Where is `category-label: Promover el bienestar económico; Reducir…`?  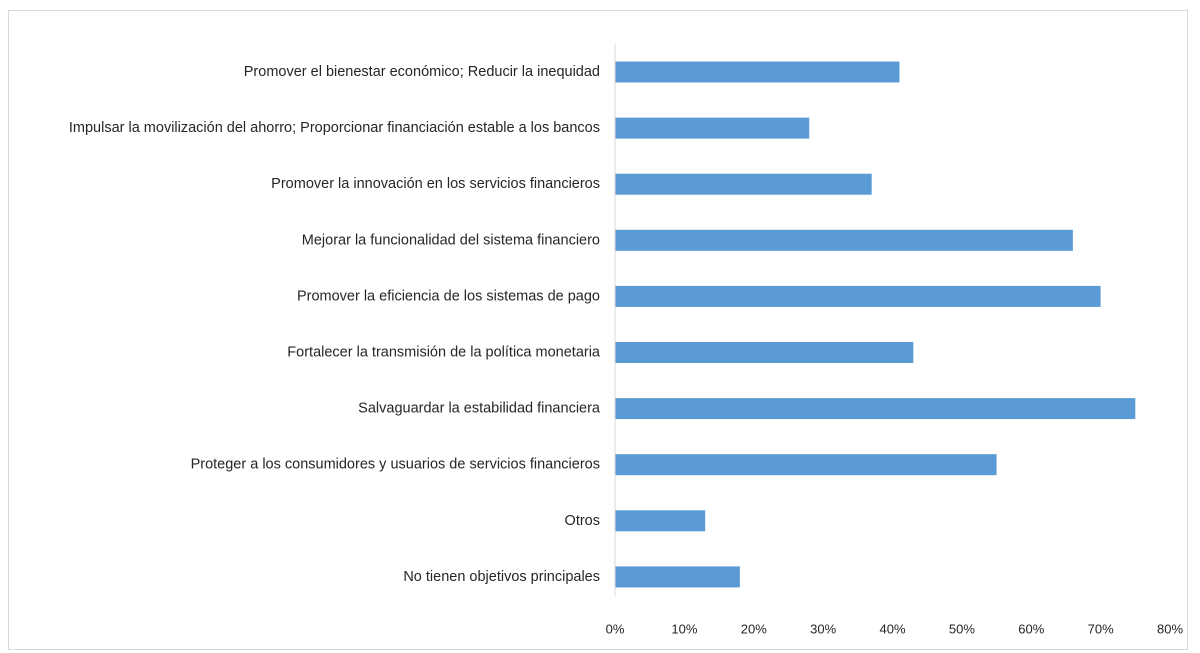
category-label: Promover el bienestar económico; Reducir… is located at coordinates (422, 72).